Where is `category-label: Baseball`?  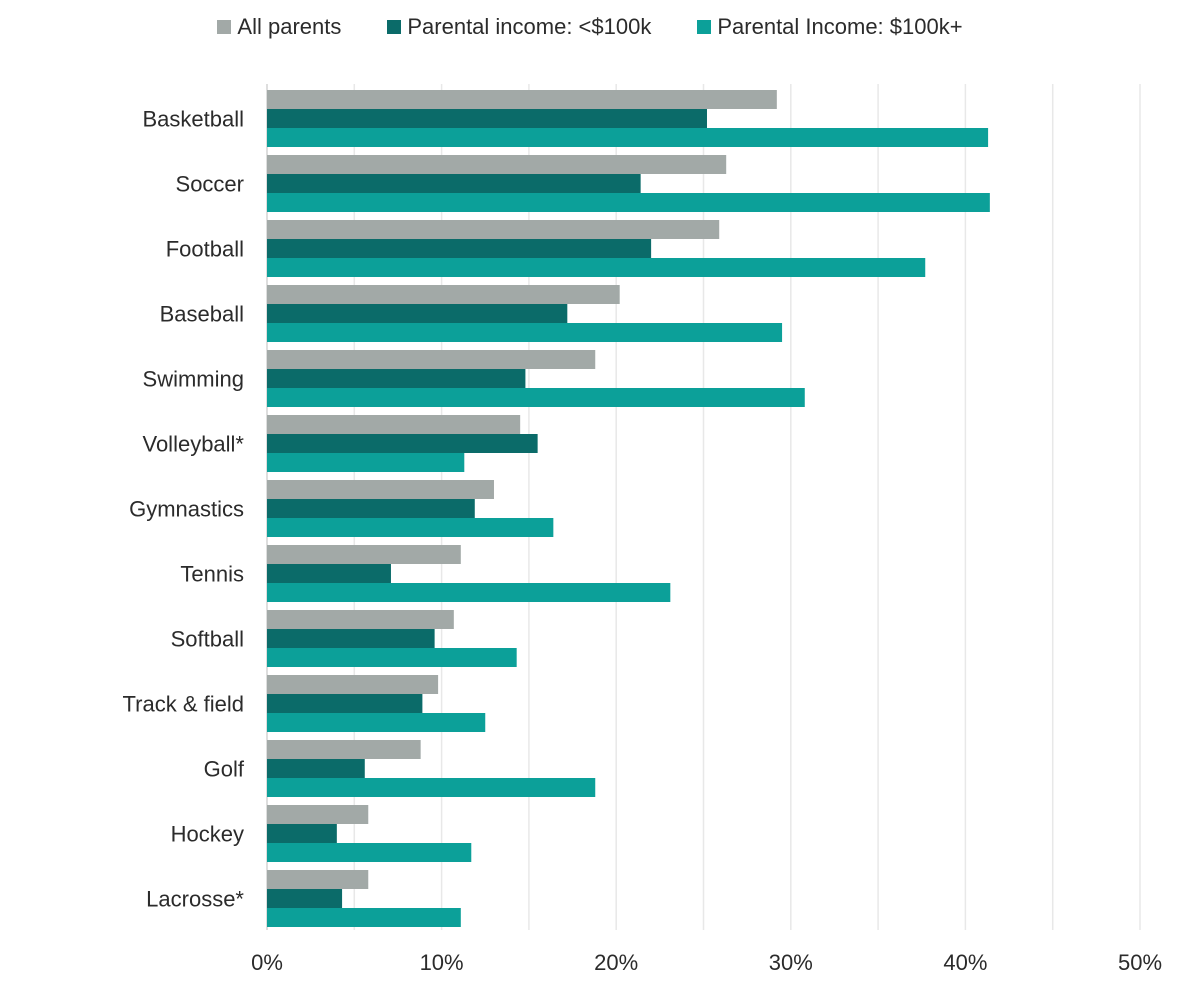
category-label: Baseball is located at coordinates (202, 314).